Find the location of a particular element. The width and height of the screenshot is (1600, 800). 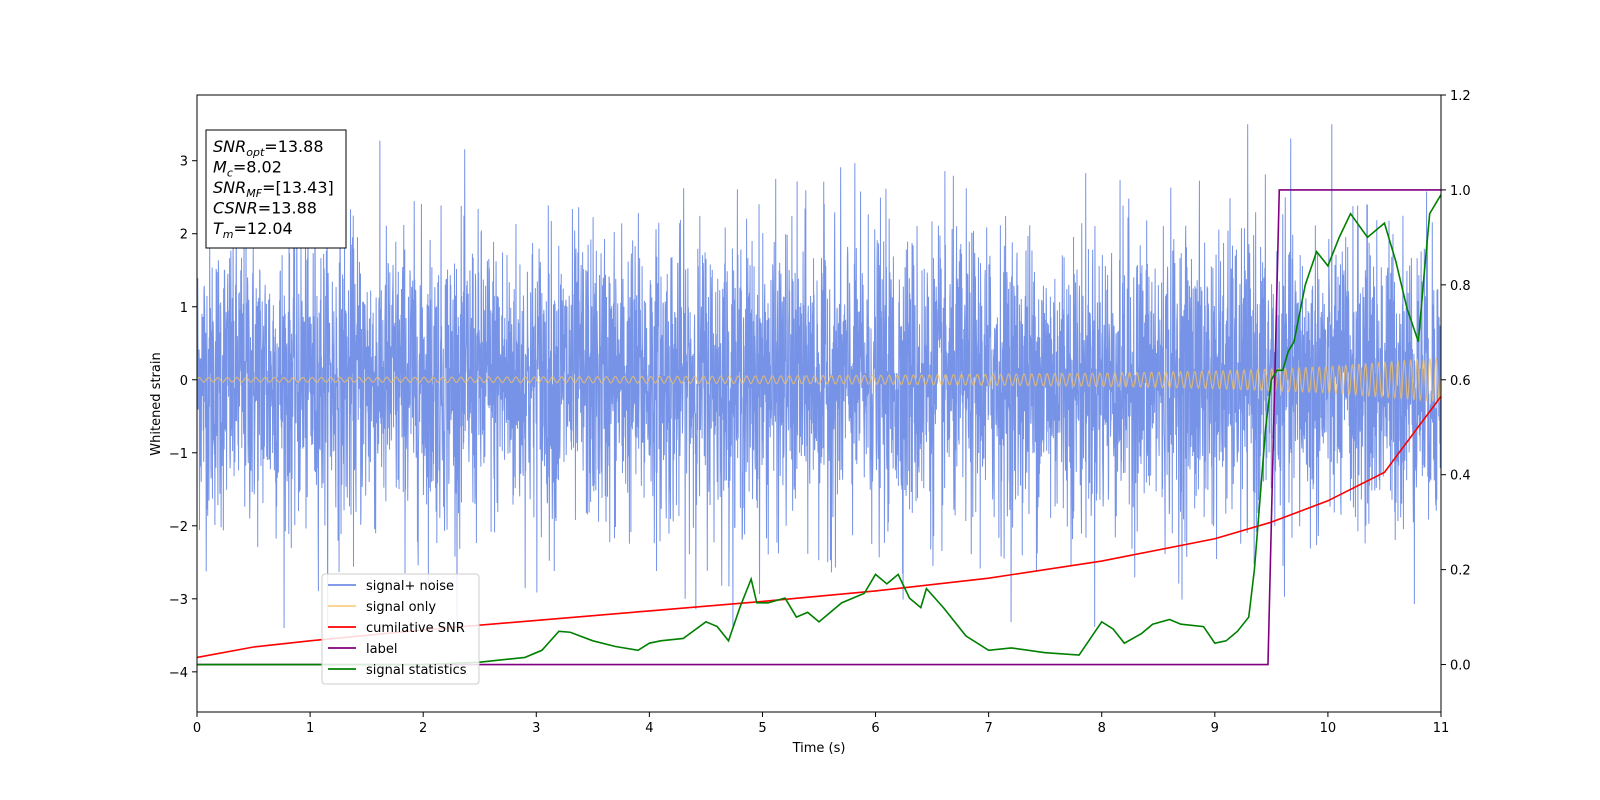

x-tick-label: 3 is located at coordinates (536, 728).